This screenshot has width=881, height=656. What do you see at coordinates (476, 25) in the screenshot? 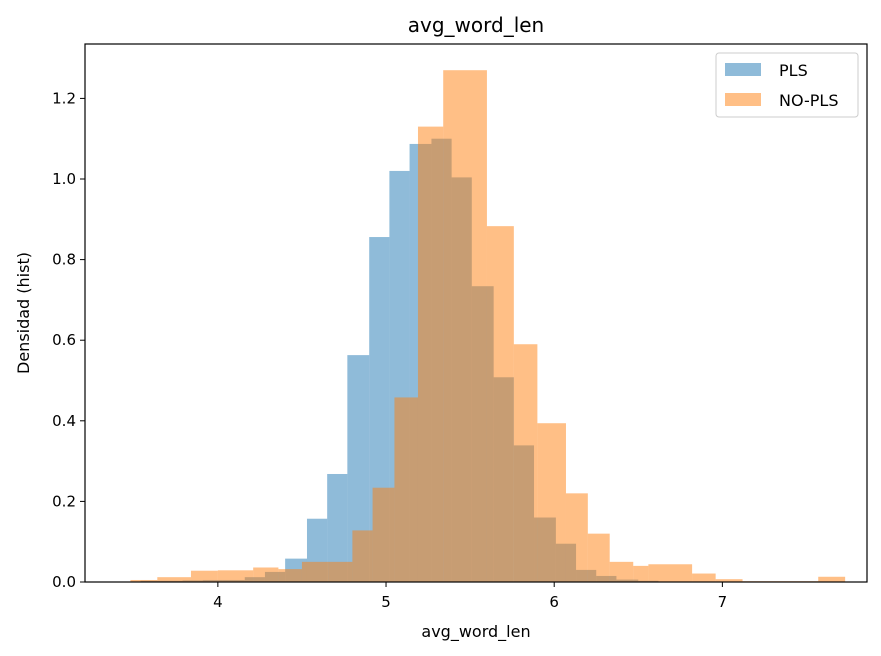
I see `chart-title: avg_word_len` at bounding box center [476, 25].